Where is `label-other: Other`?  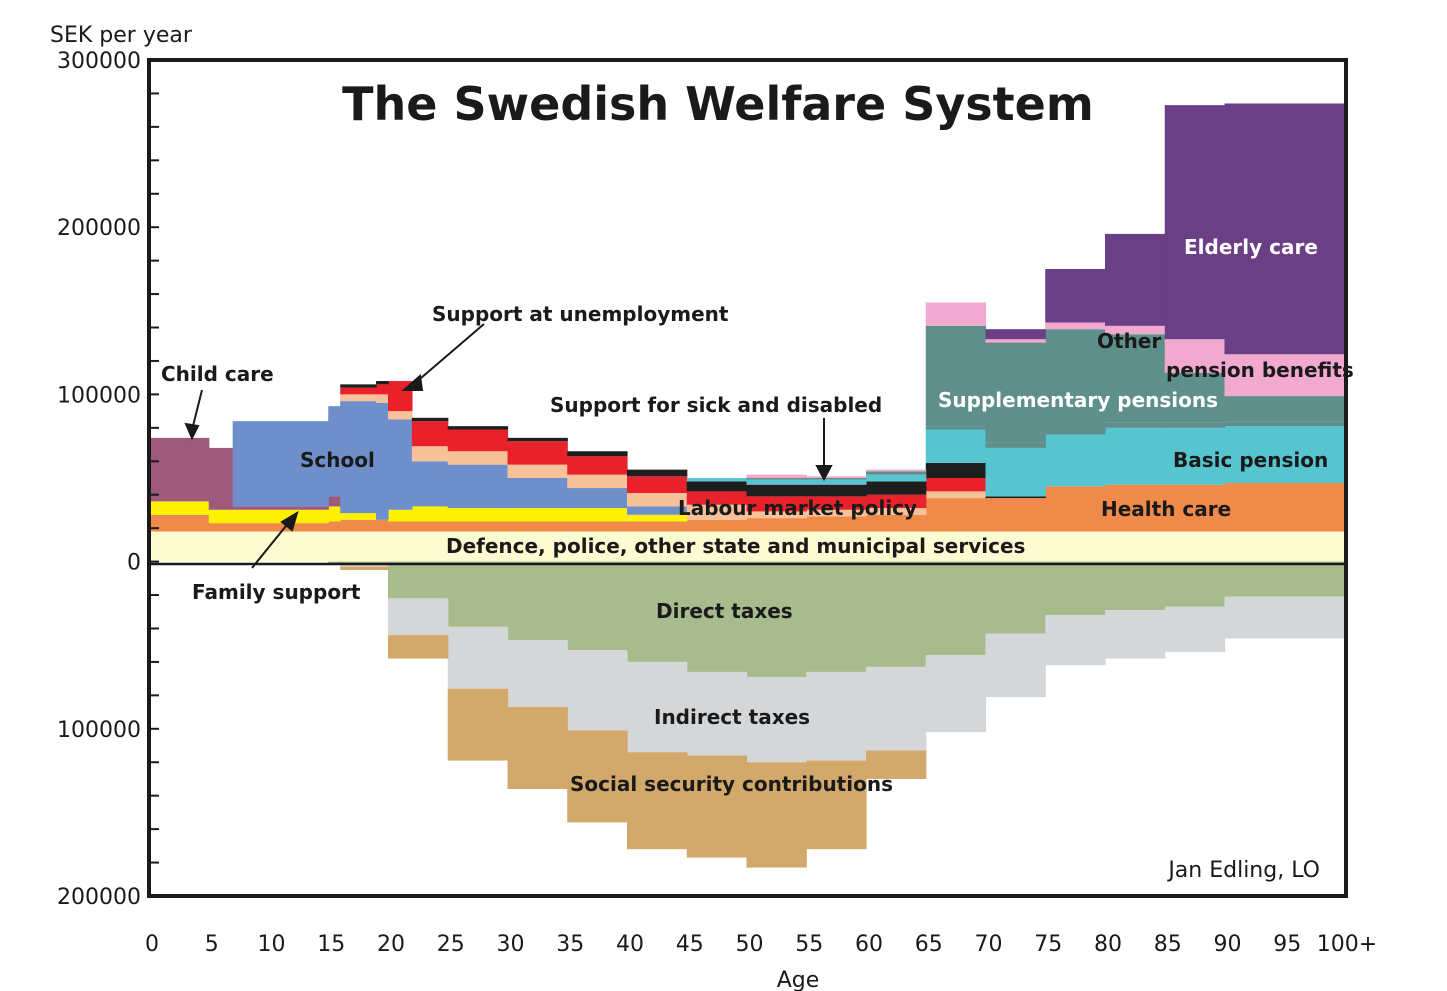 label-other: Other is located at coordinates (1129, 341).